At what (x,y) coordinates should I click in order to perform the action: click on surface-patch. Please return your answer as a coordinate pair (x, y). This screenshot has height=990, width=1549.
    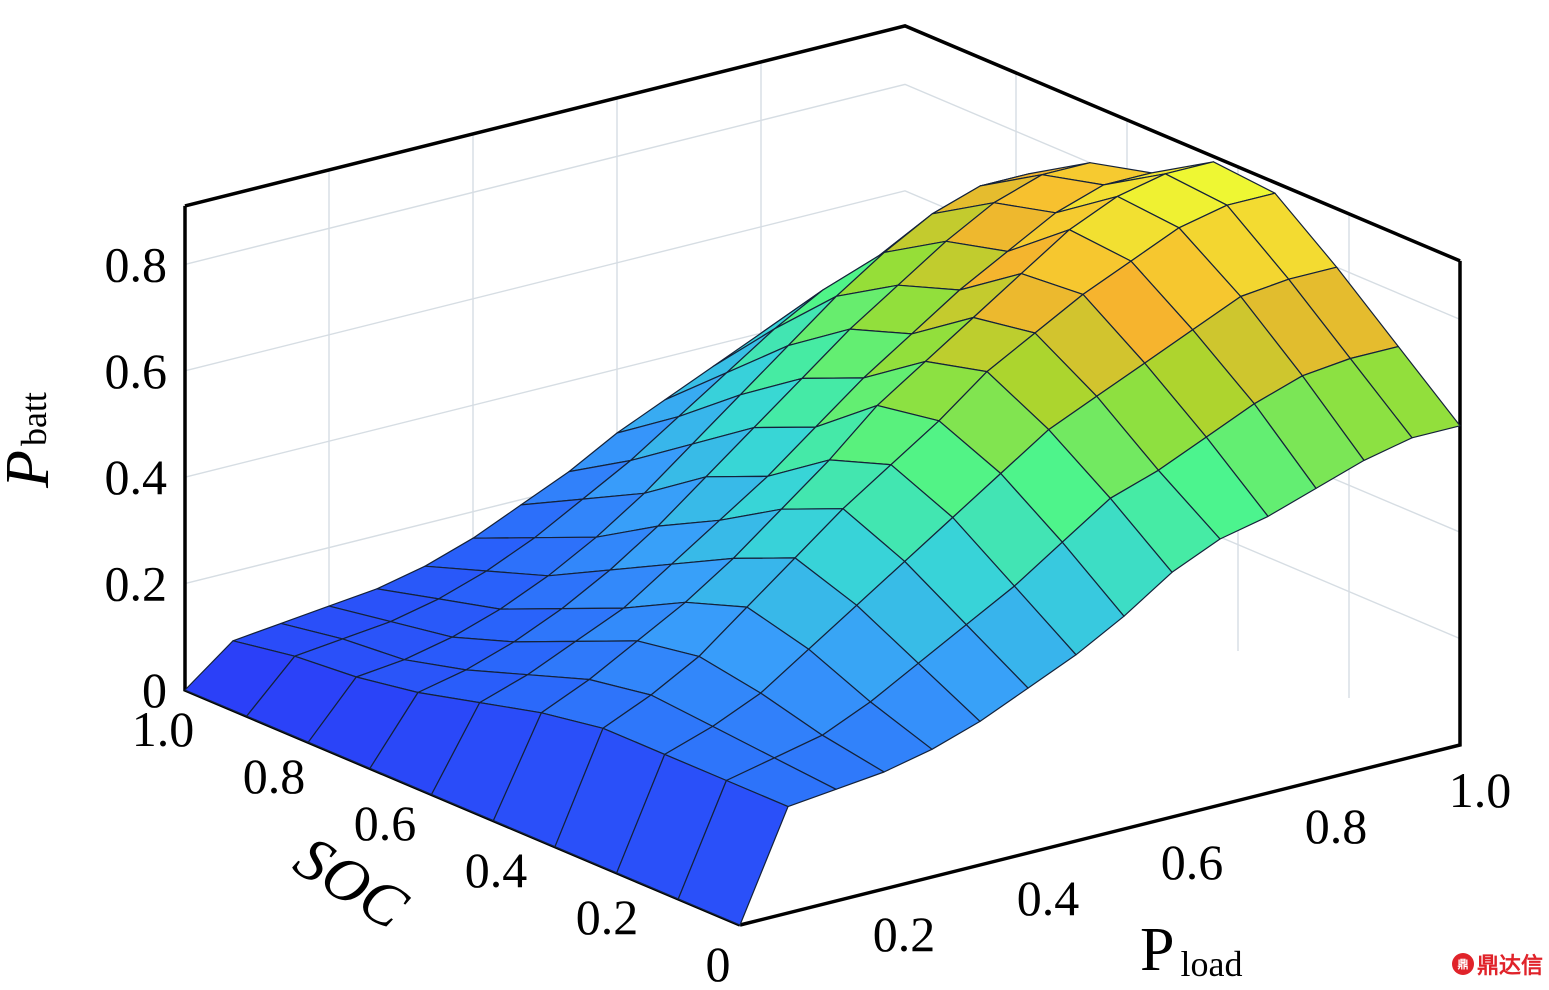
    Looking at the image, I should click on (733, 852).